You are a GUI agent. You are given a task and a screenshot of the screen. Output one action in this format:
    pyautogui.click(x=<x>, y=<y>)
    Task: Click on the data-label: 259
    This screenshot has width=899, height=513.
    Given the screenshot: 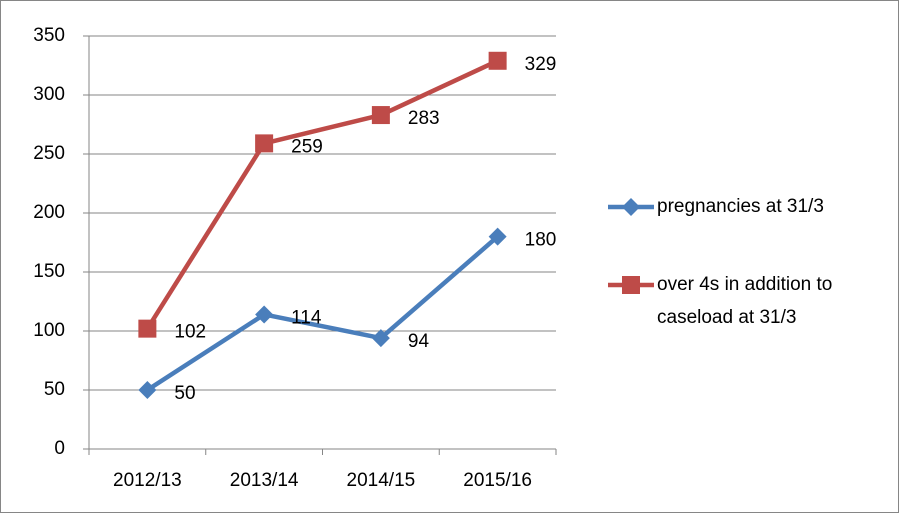 What is the action you would take?
    pyautogui.click(x=307, y=146)
    